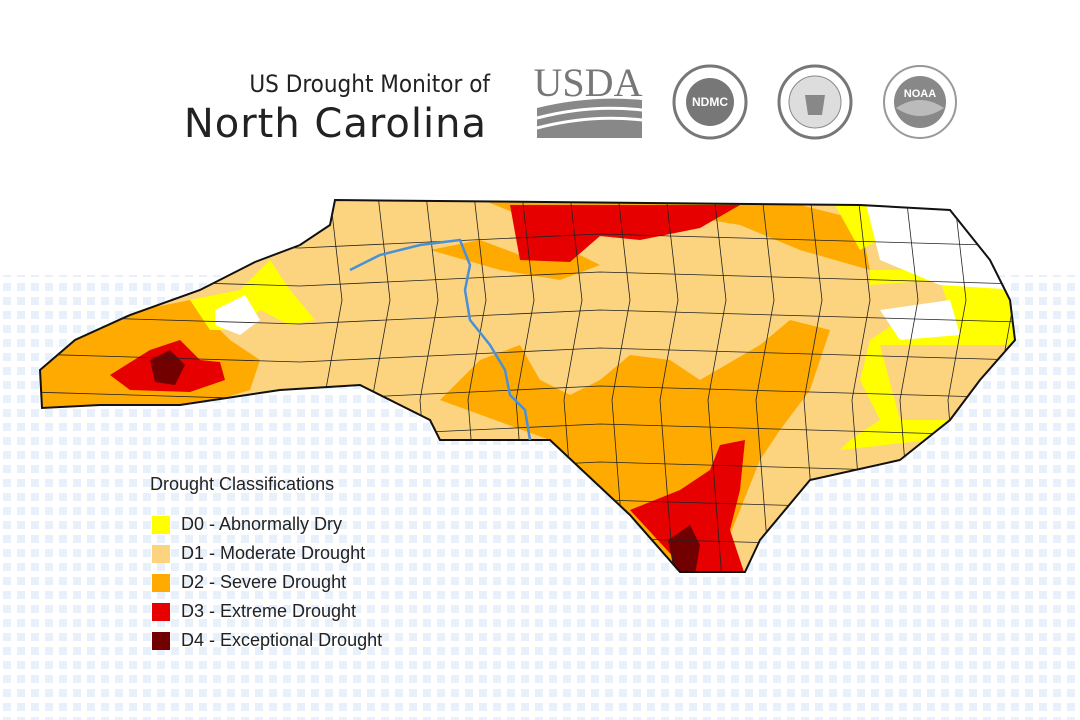 The height and width of the screenshot is (720, 1080). Describe the element at coordinates (920, 102) in the screenshot. I see `noaa-logo: NOAA` at that location.